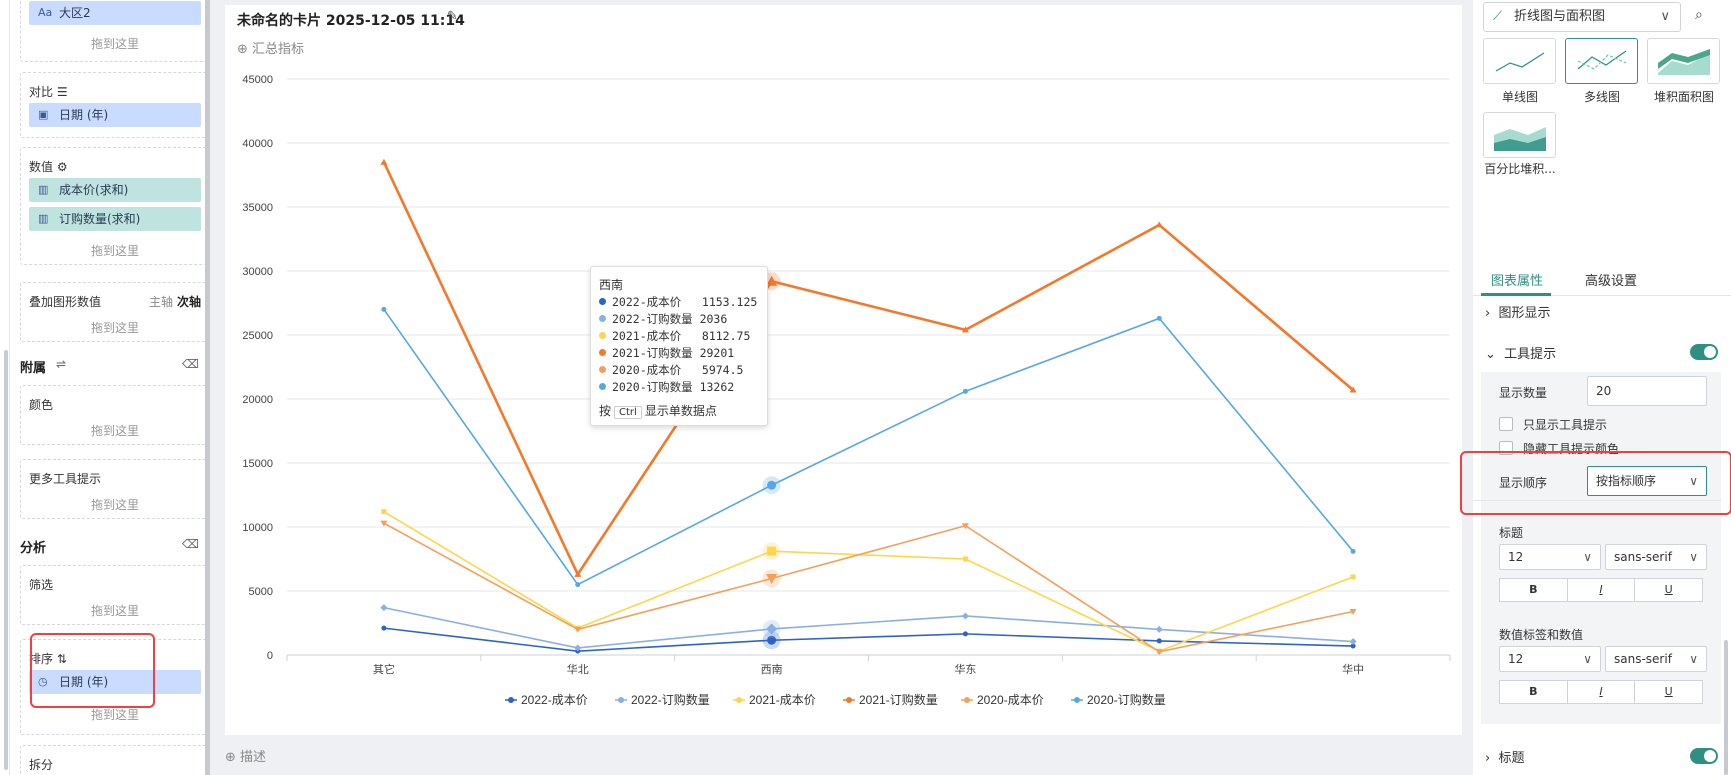 The width and height of the screenshot is (1731, 775). I want to click on sliders-icon: ⇌, so click(61, 364).